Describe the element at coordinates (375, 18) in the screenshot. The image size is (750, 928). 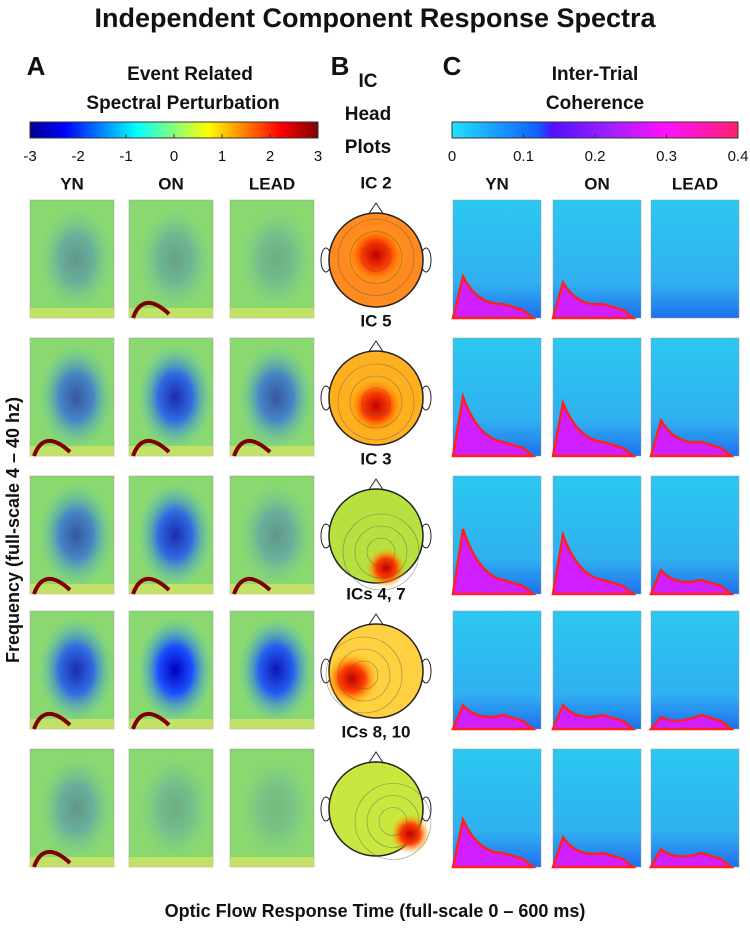
I see `figure-title: Independent Component Response Spectra` at that location.